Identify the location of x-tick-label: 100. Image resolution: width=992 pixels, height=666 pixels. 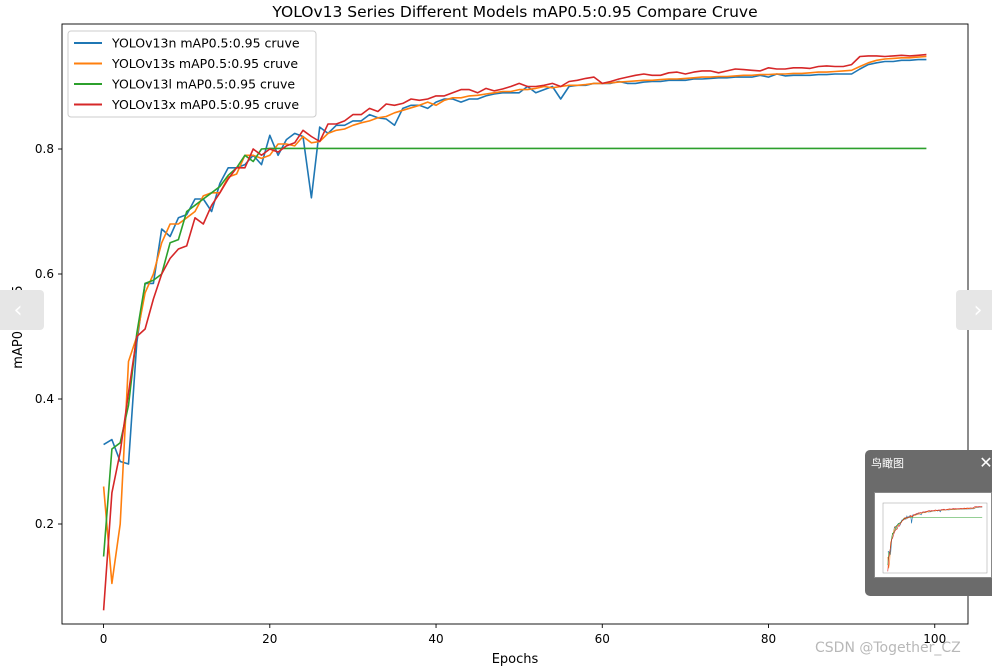
(934, 639).